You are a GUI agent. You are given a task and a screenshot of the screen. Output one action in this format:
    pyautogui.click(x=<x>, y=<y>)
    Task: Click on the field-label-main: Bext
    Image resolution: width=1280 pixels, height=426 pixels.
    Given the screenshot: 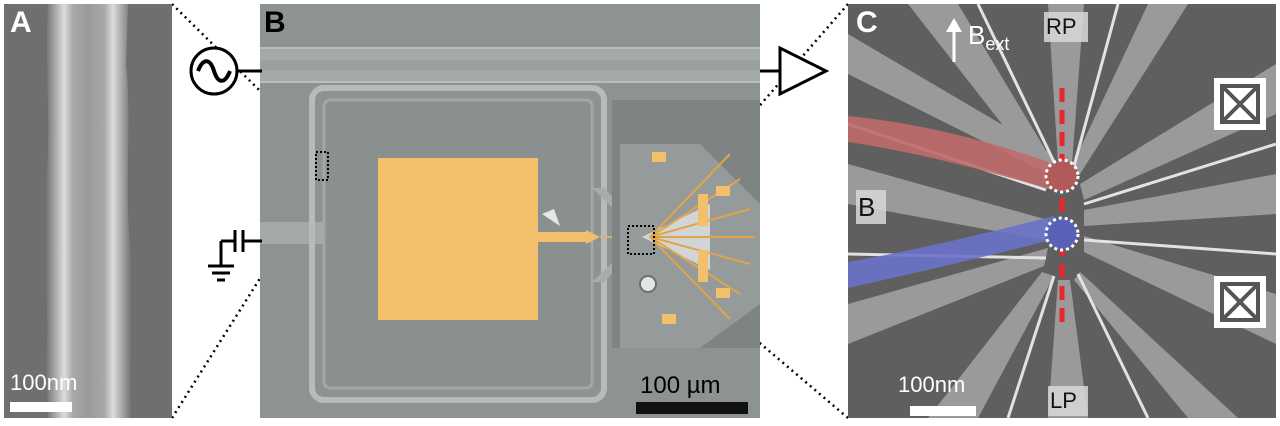 What is the action you would take?
    pyautogui.click(x=989, y=37)
    